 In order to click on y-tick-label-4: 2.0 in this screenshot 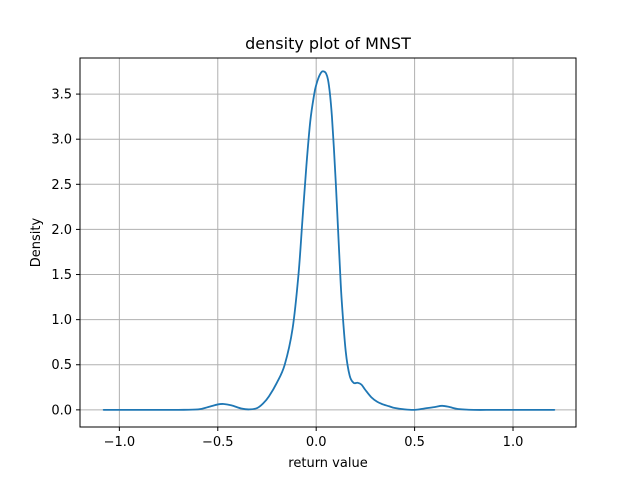, I will do `click(61, 230)`.